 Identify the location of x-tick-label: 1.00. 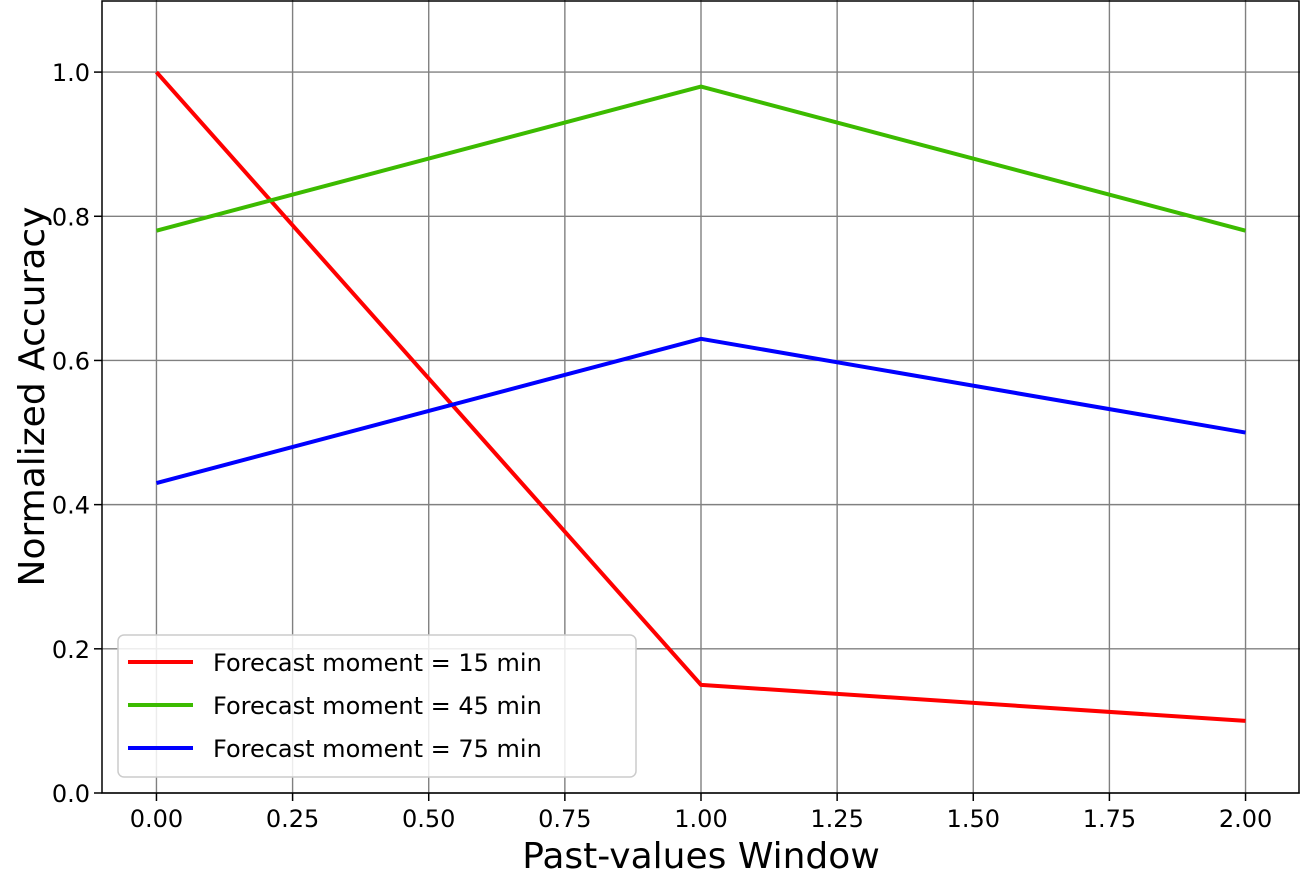
(700, 819).